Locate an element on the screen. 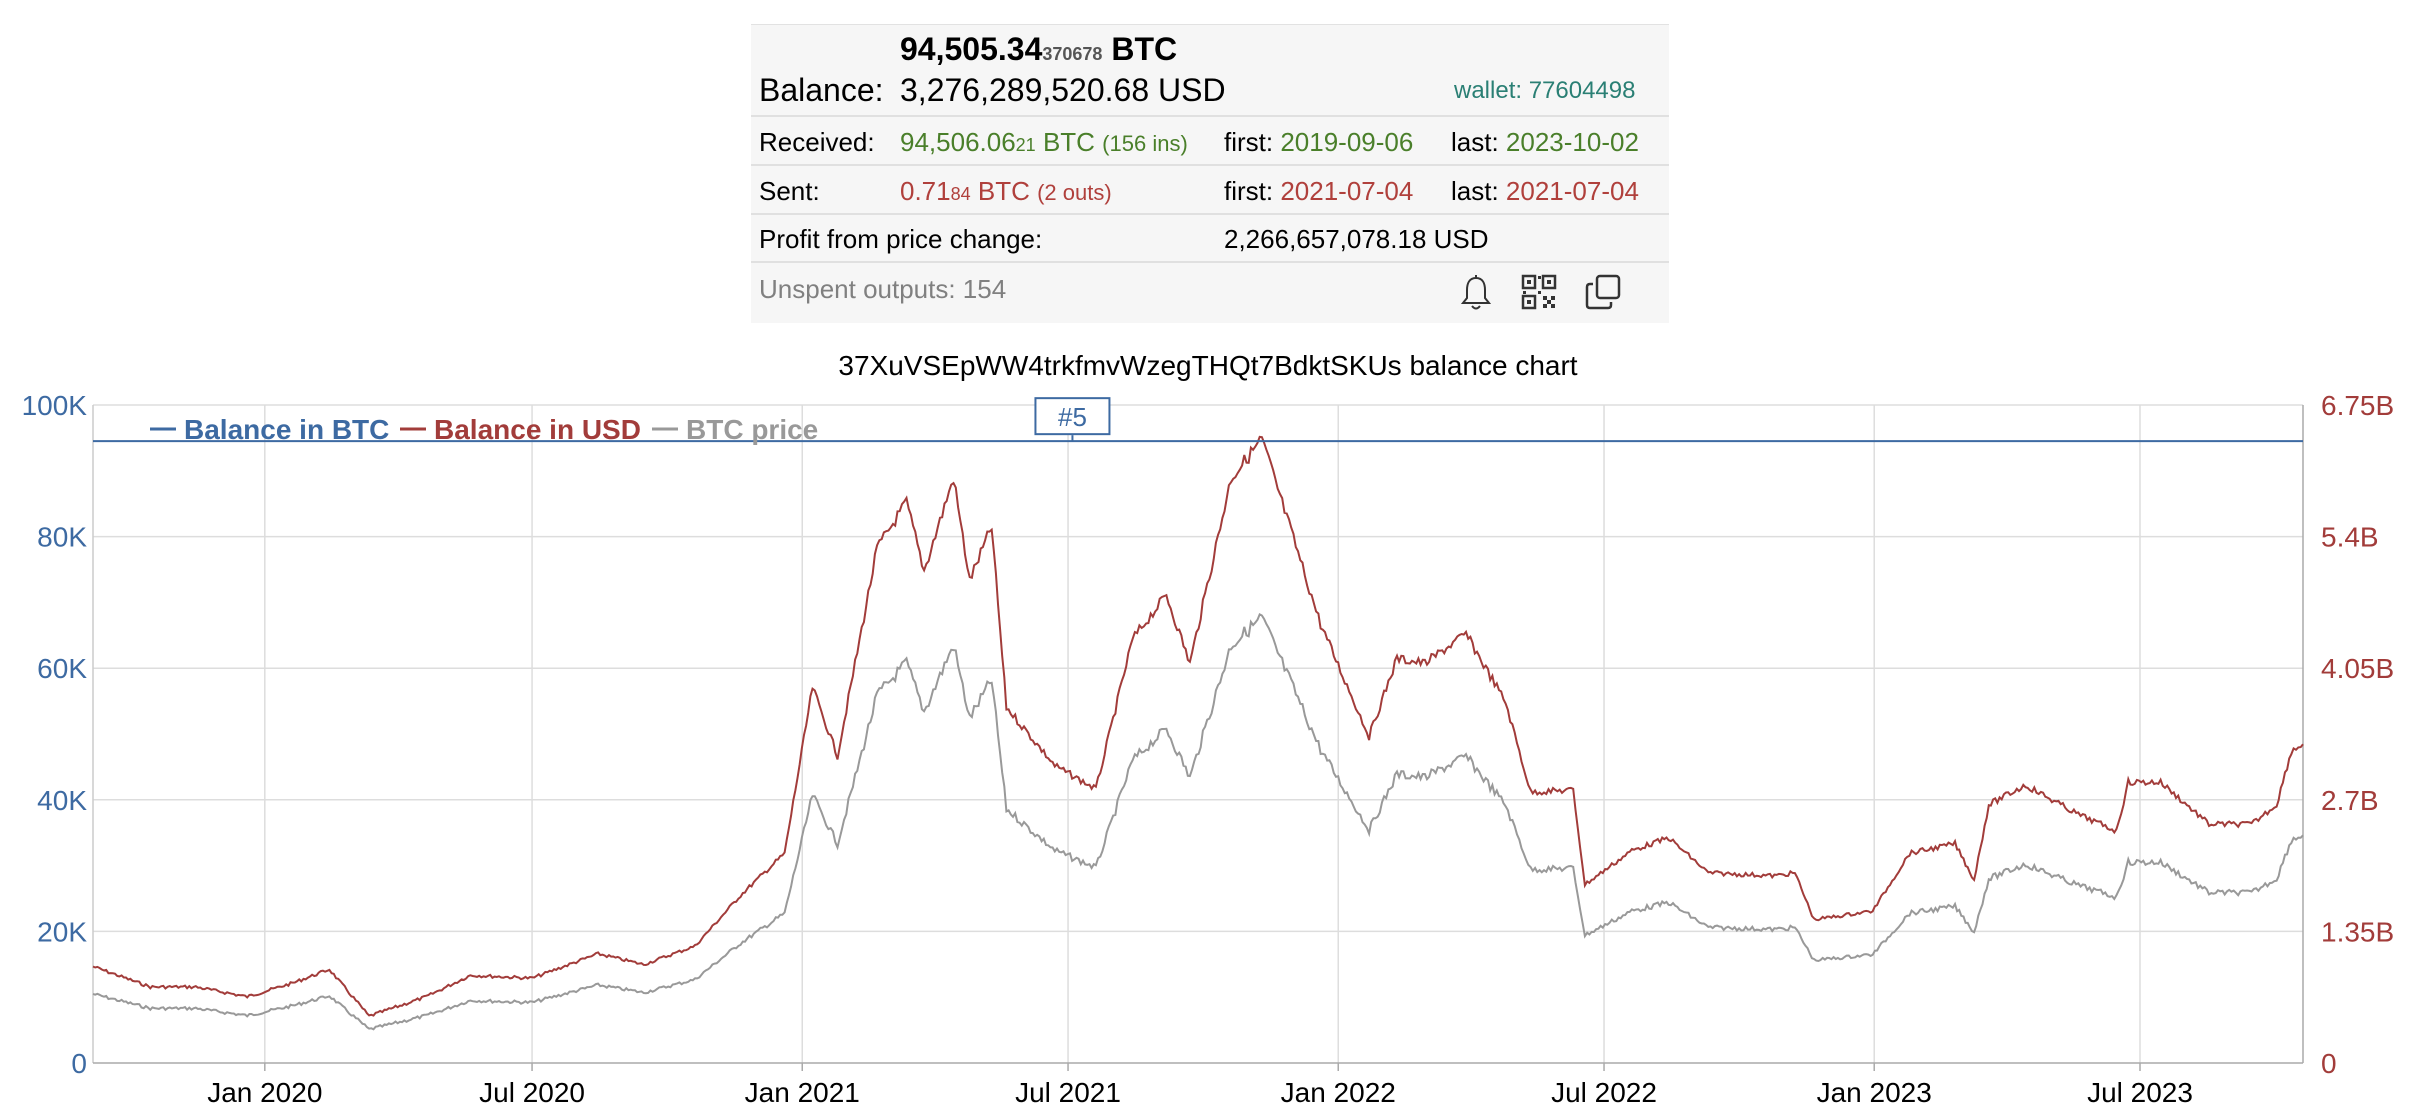  sent-amount-main: 0.71 is located at coordinates (925, 191).